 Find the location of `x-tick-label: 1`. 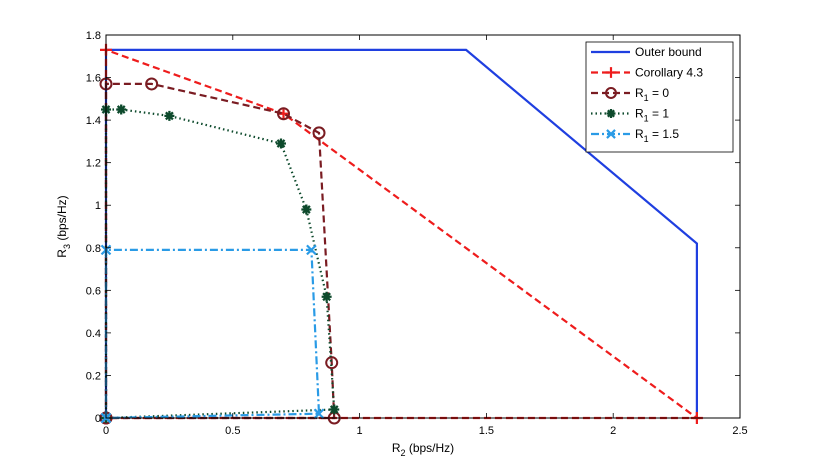

x-tick-label: 1 is located at coordinates (360, 431).